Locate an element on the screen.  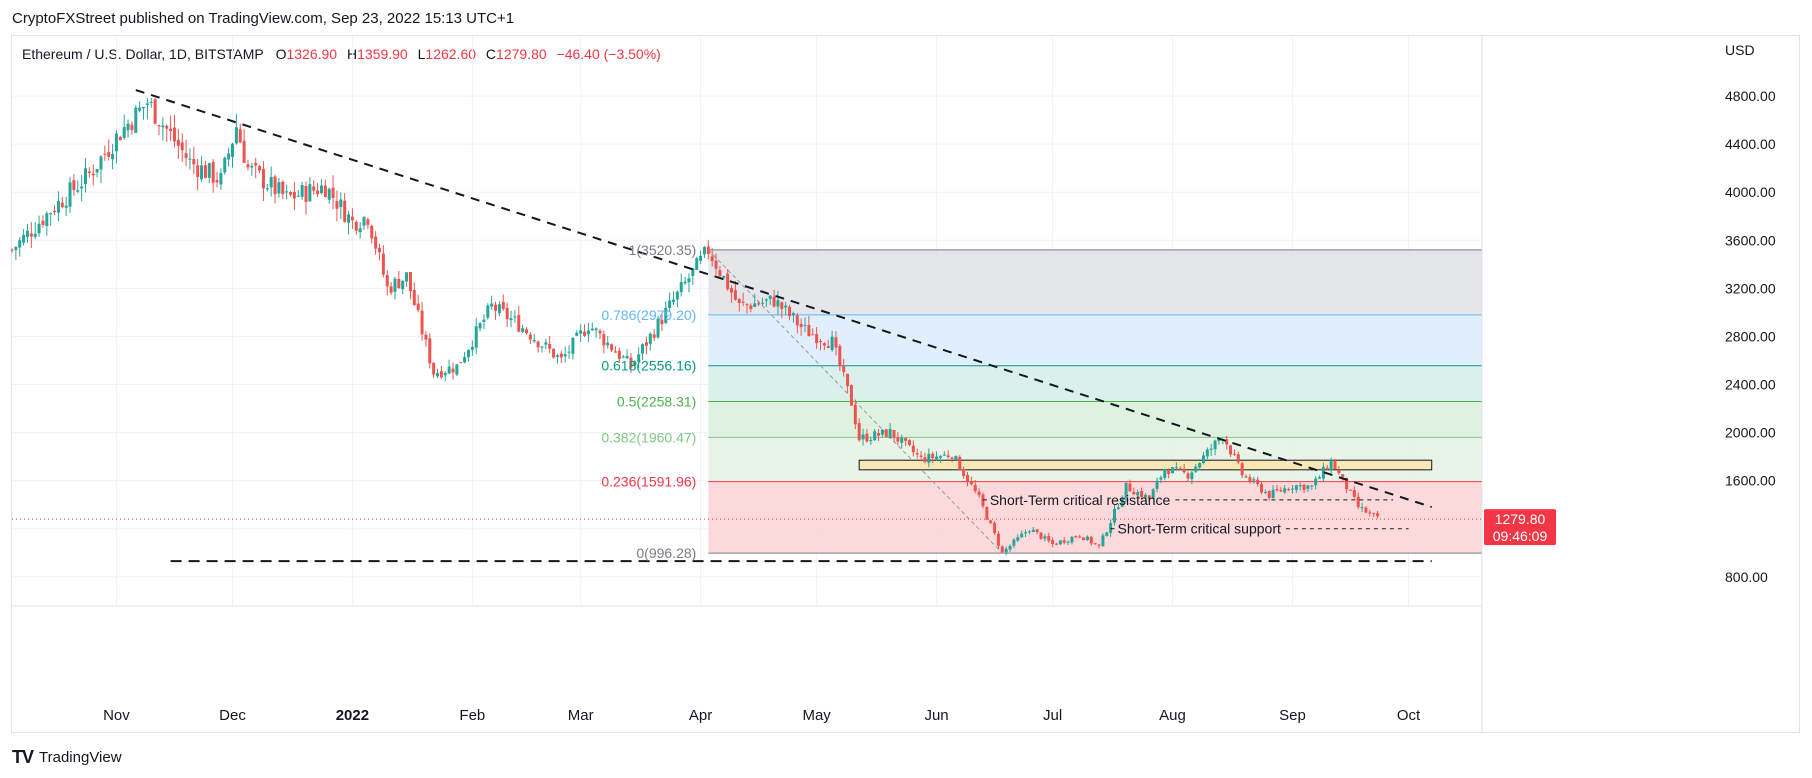
fib-level-label: 0.618(2556.16) is located at coordinates (648, 366).